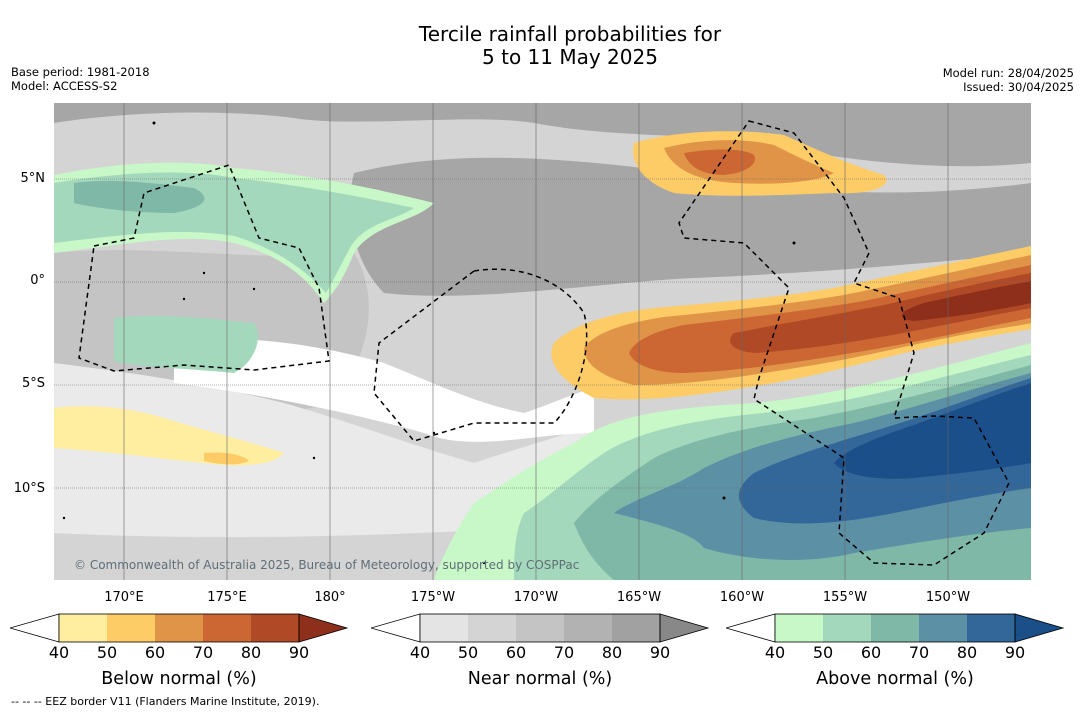 The width and height of the screenshot is (1085, 713). What do you see at coordinates (895, 679) in the screenshot?
I see `colorbar-above-normal-label: Above normal (%)` at bounding box center [895, 679].